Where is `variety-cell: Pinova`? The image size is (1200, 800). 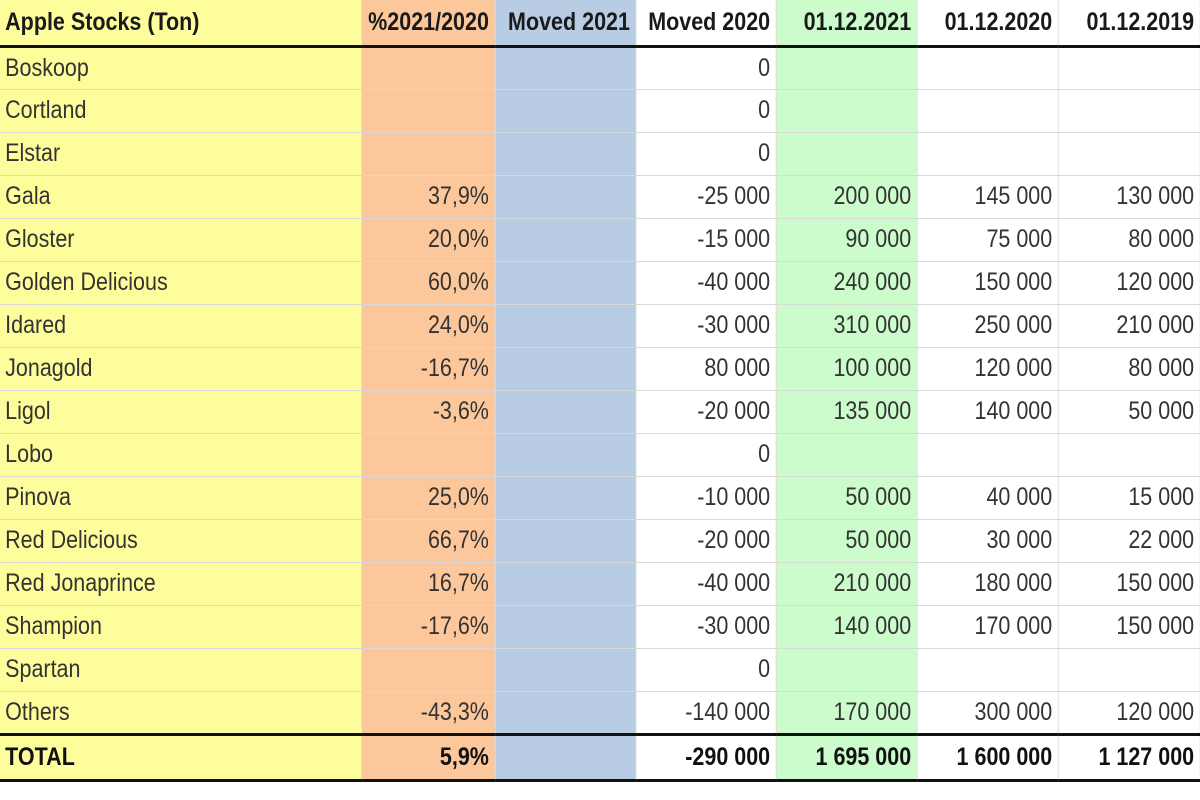
variety-cell: Pinova is located at coordinates (181, 498).